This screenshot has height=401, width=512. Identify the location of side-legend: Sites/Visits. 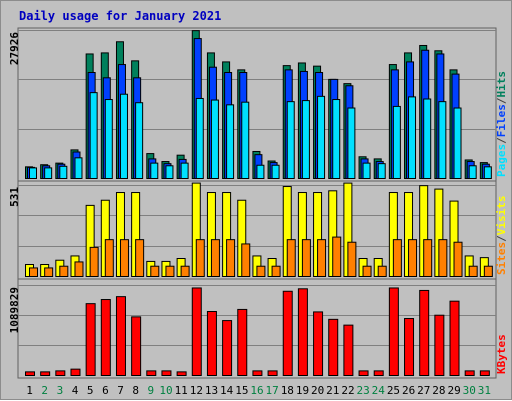
(501, 236).